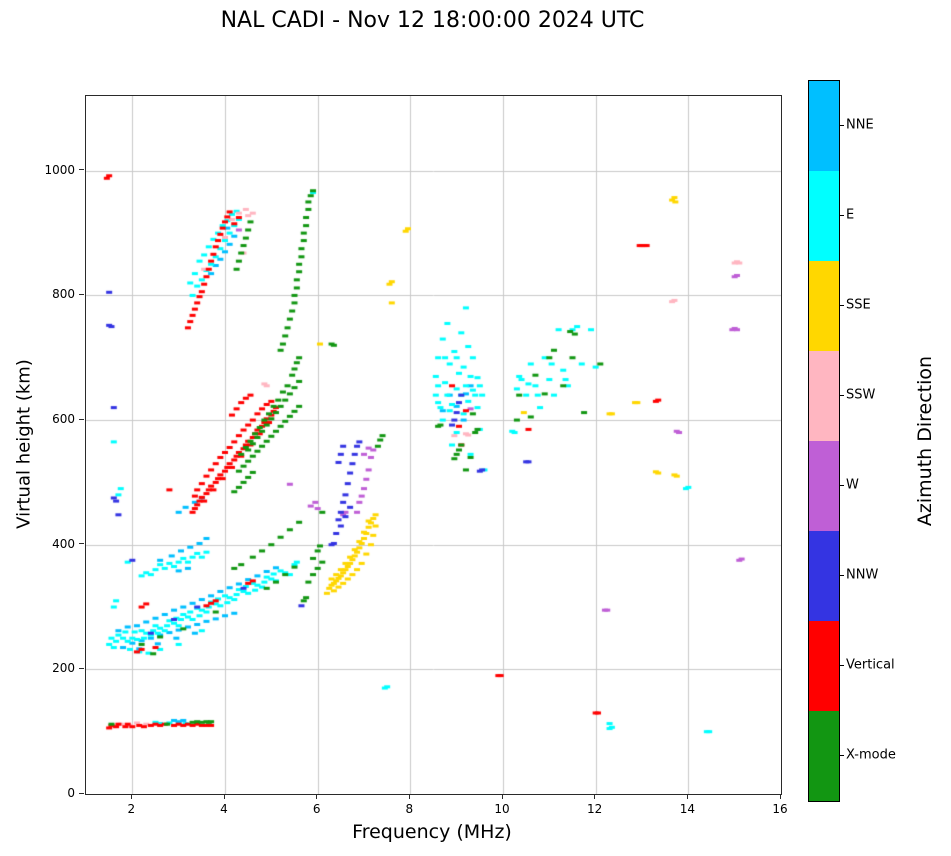 The width and height of the screenshot is (951, 856). I want to click on x-tick-label: 12, so click(595, 809).